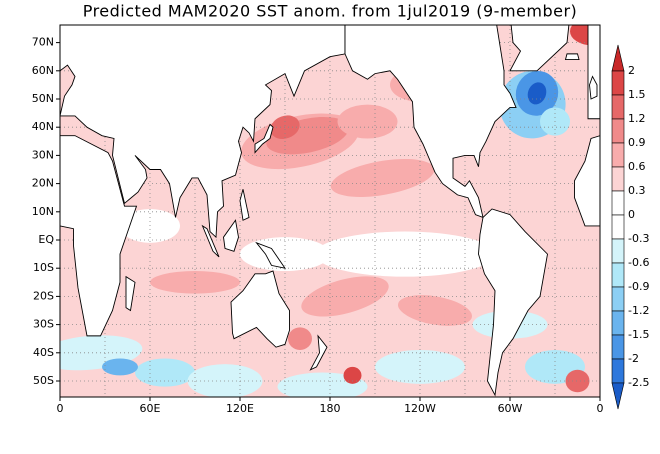 Image resolution: width=660 pixels, height=454 pixels. Describe the element at coordinates (638, 334) in the screenshot. I see `colorbar-label: -1.5` at that location.